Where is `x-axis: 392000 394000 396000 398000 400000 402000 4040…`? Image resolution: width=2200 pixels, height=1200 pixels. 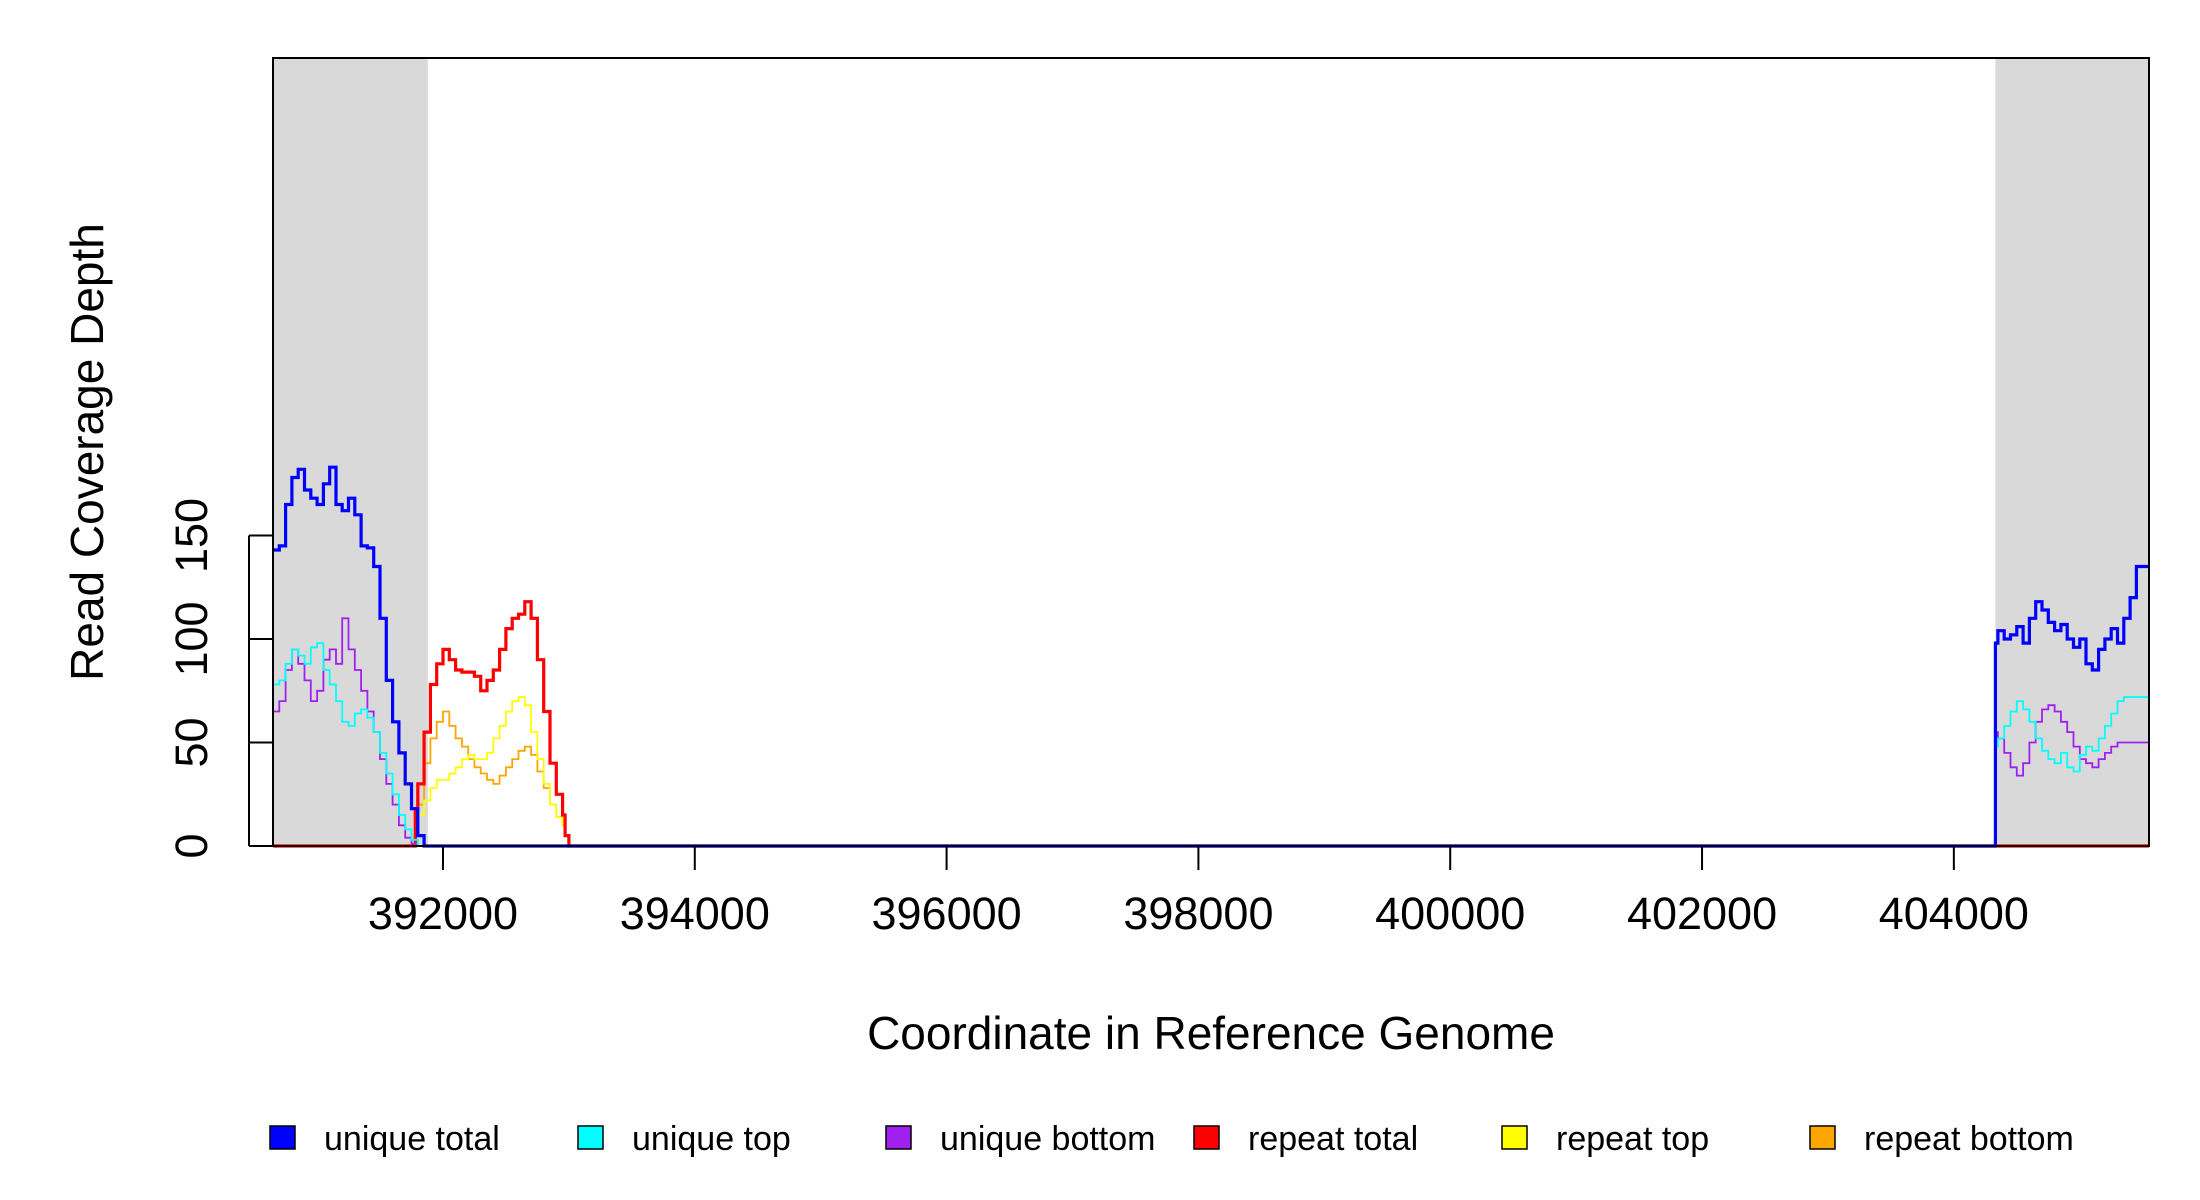
x-axis: 392000 394000 396000 398000 400000 402000 4040… is located at coordinates (1198, 892).